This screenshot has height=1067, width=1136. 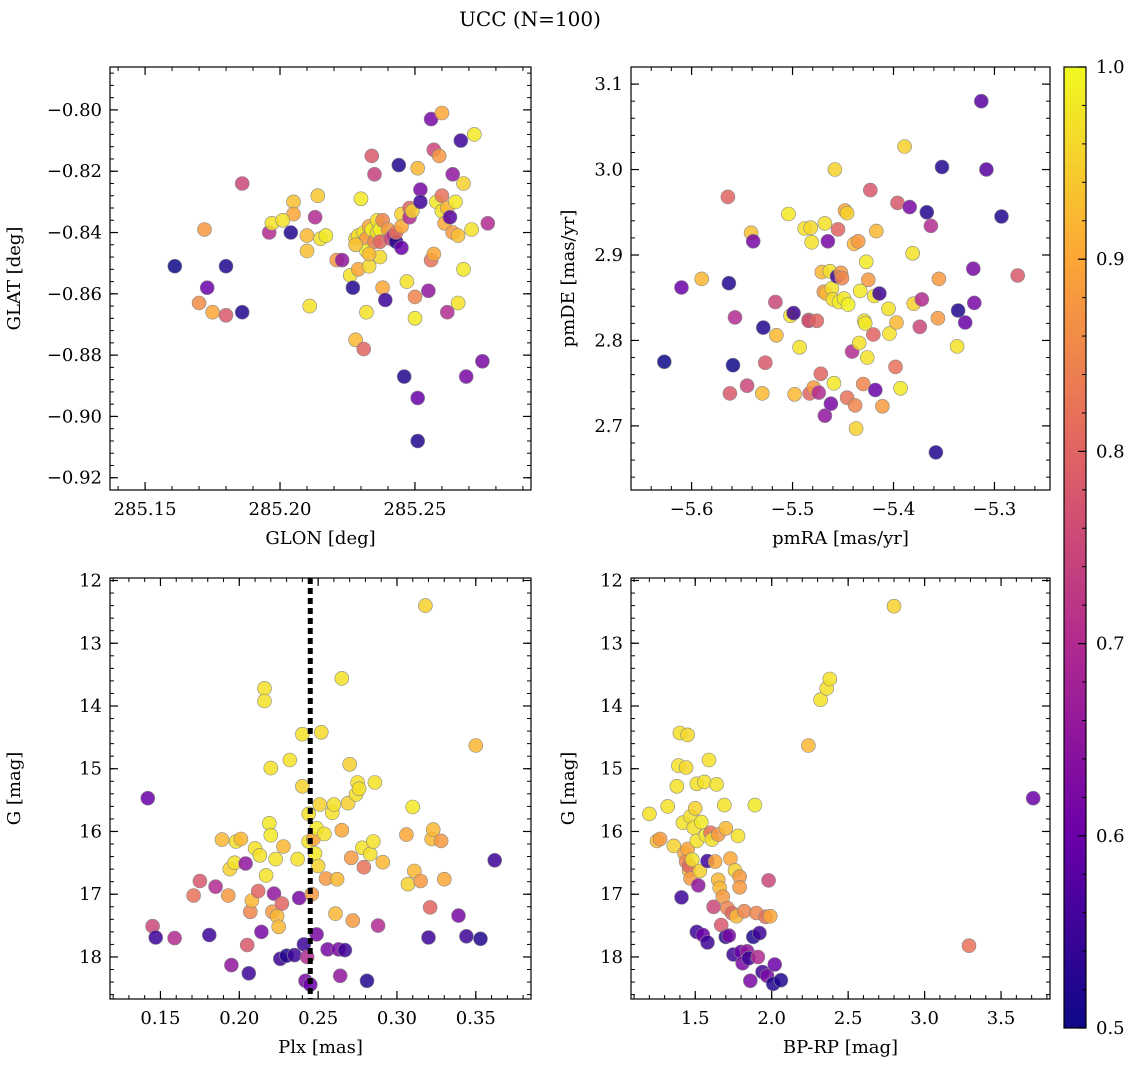 What do you see at coordinates (608, 426) in the screenshot?
I see `y-tick-label: 2.7` at bounding box center [608, 426].